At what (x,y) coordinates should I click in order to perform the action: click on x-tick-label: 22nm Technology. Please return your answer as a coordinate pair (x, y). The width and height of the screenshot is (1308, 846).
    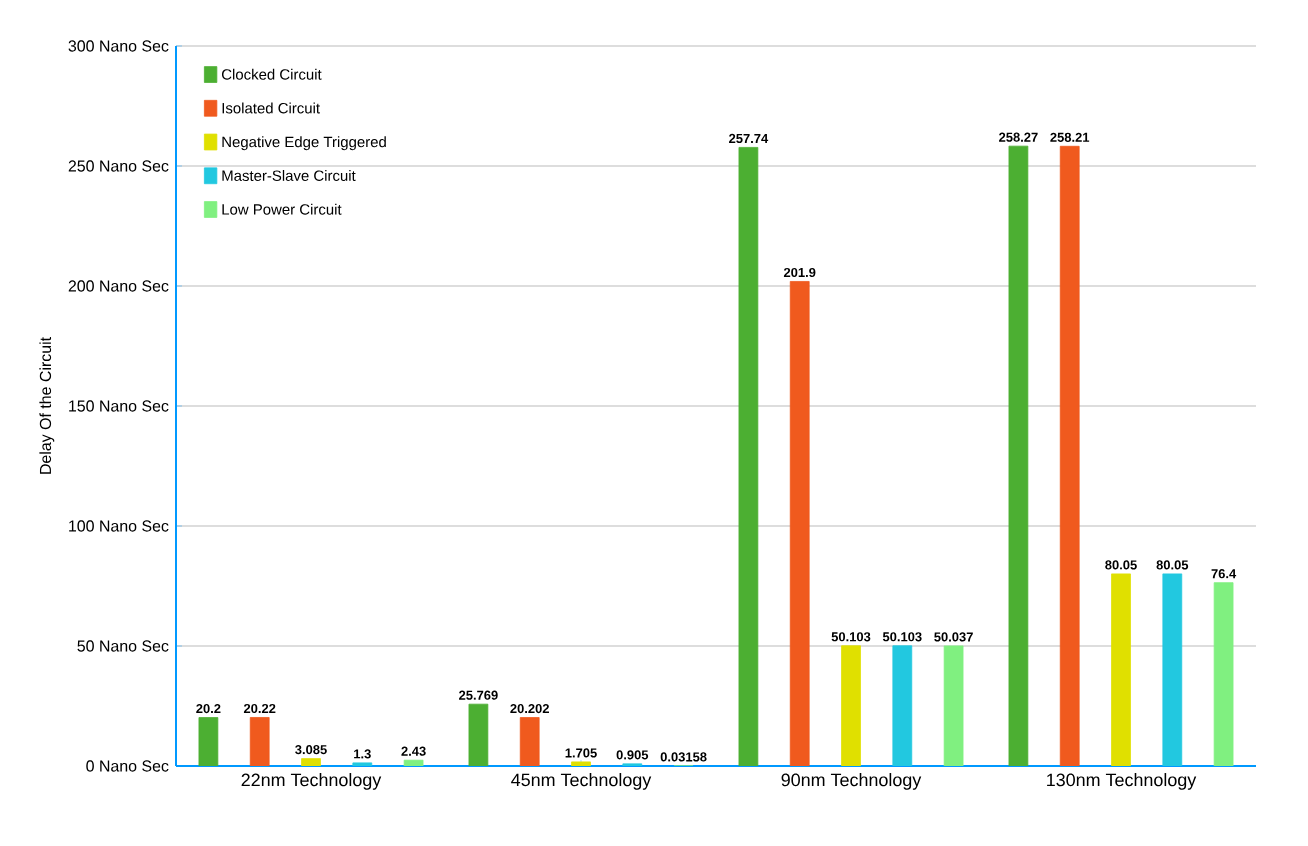
    Looking at the image, I should click on (311, 781).